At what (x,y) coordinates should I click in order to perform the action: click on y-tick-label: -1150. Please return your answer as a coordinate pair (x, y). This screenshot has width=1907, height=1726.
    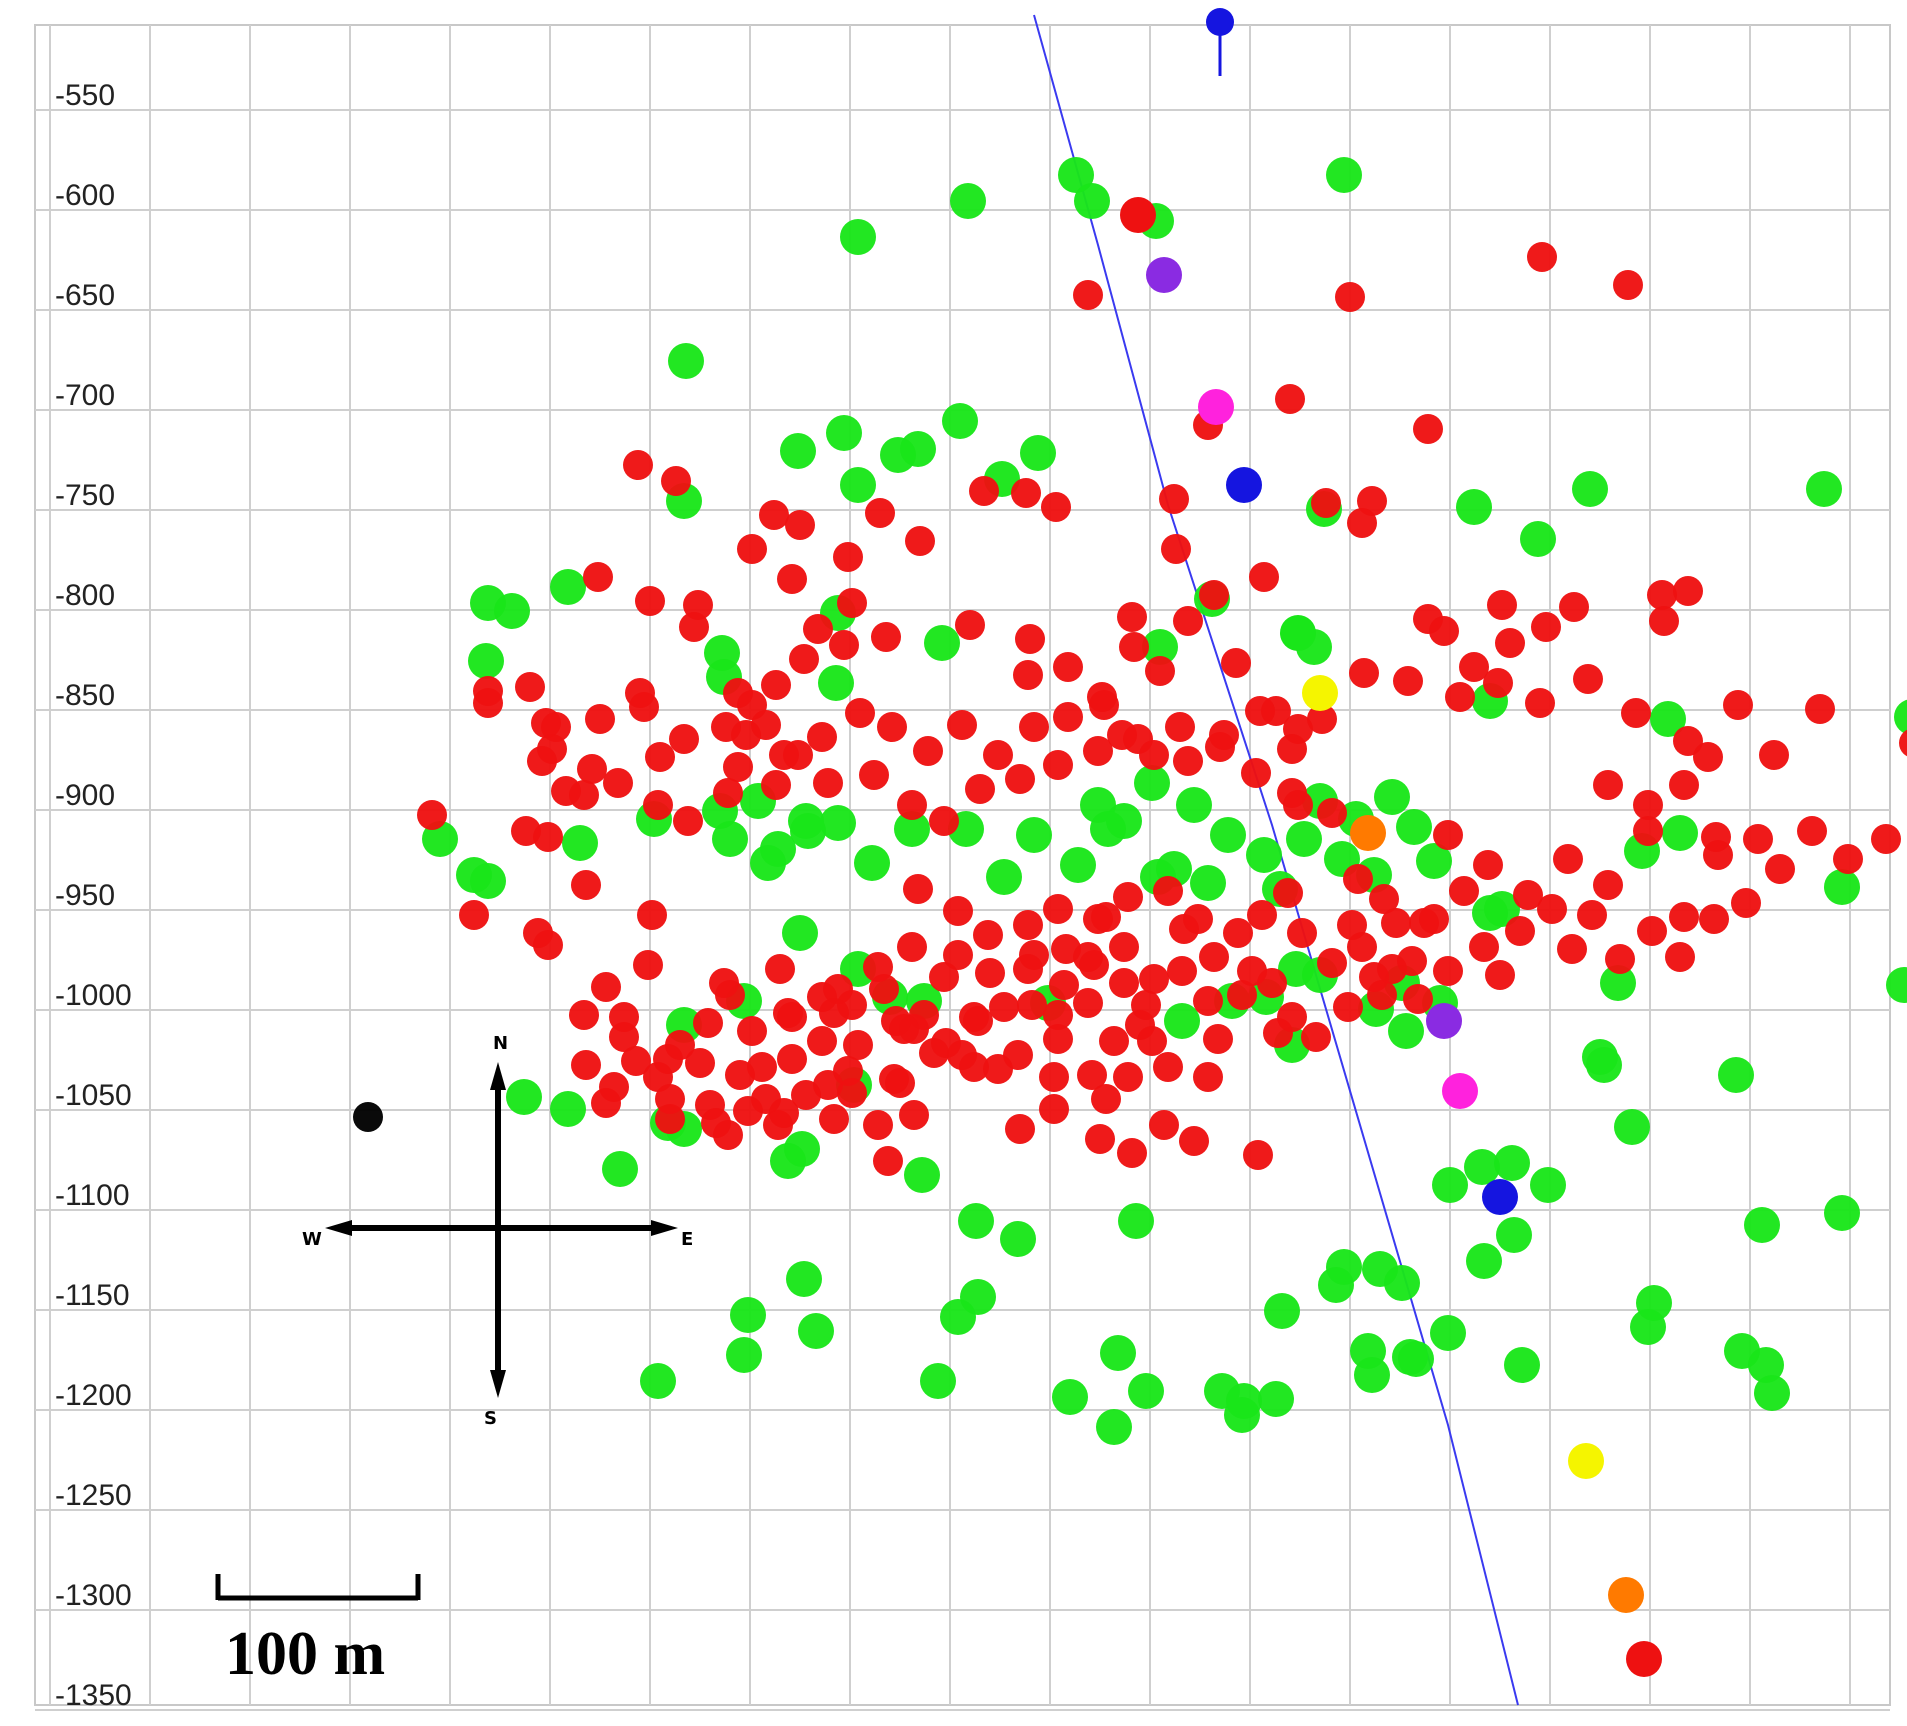
    Looking at the image, I should click on (92, 1295).